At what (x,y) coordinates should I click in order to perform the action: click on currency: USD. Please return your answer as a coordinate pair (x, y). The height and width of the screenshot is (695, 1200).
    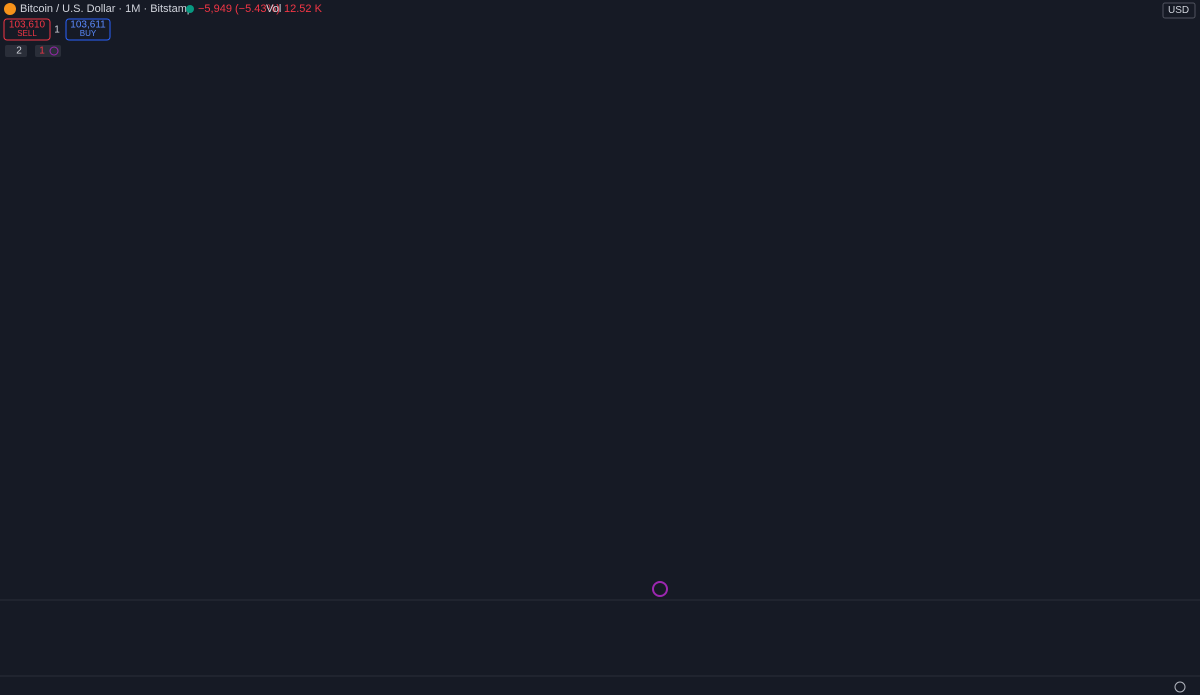
    Looking at the image, I should click on (1178, 10).